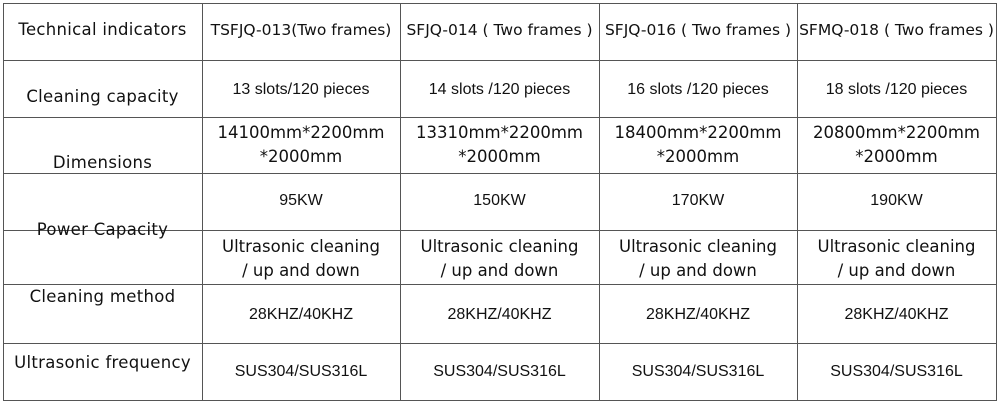 This screenshot has width=1000, height=404. Describe the element at coordinates (499, 89) in the screenshot. I see `cell-cleaning-capacity: 14 slots /120 pieces` at that location.